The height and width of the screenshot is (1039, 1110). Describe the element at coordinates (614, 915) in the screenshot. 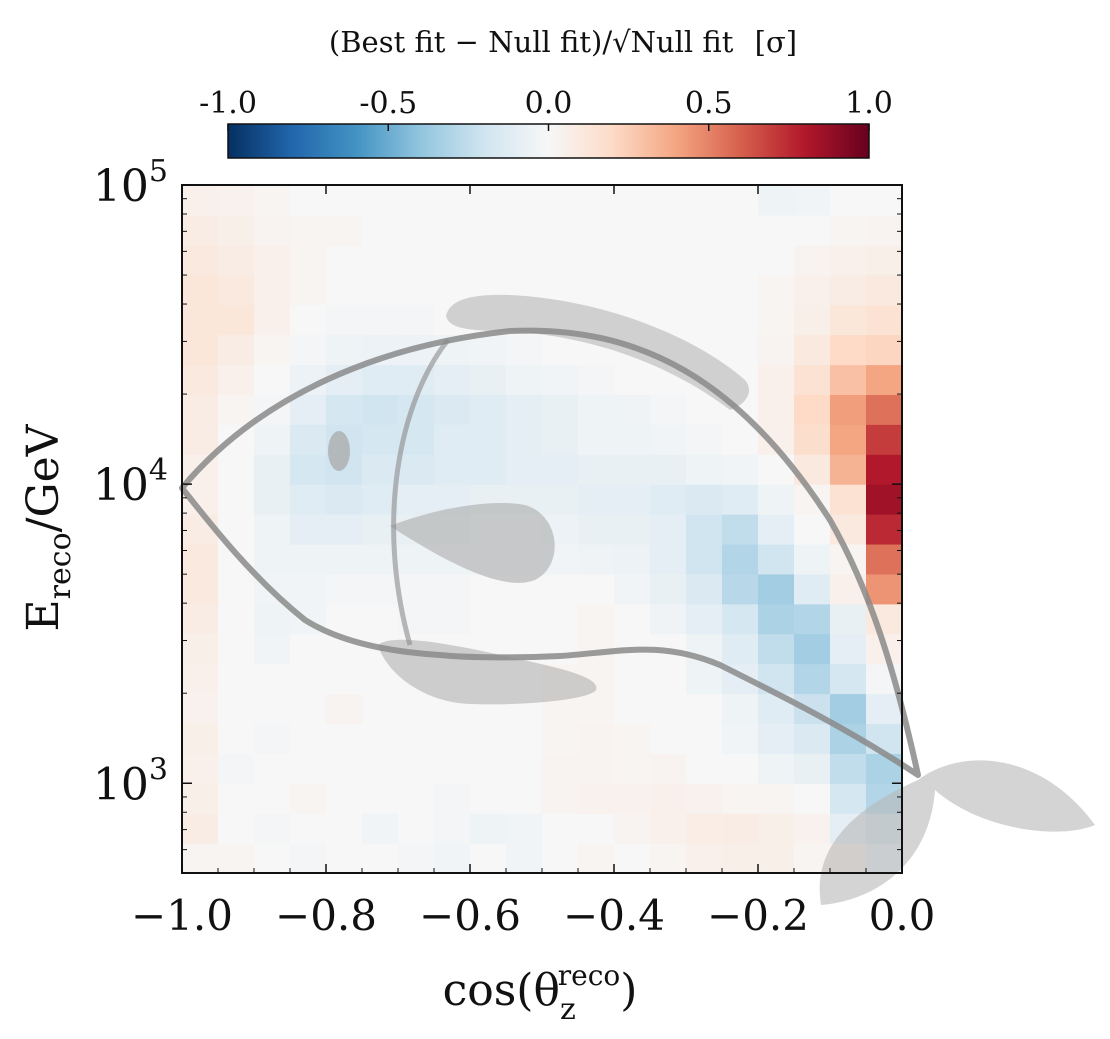

I see `x-tick-label: −0.4` at that location.